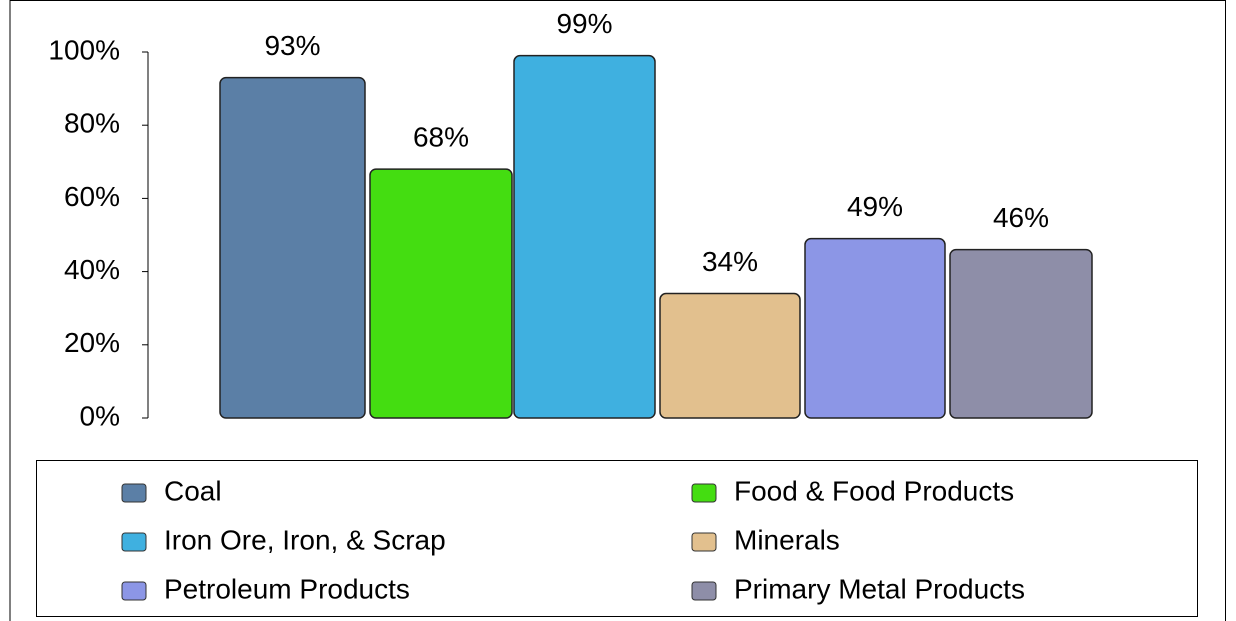 Image resolution: width=1236 pixels, height=621 pixels. I want to click on value-label: 49%, so click(875, 206).